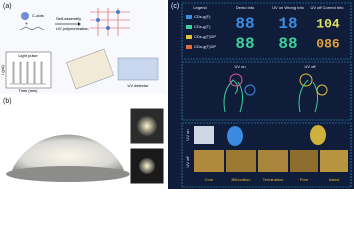 Image resolution: width=354 pixels, height=240 pixels. What do you see at coordinates (201, 31) in the screenshot?
I see `legend: CDs-g(F) CDs-g(T) CDs-g(T)DP CDs-g(T)DP` at bounding box center [201, 31].